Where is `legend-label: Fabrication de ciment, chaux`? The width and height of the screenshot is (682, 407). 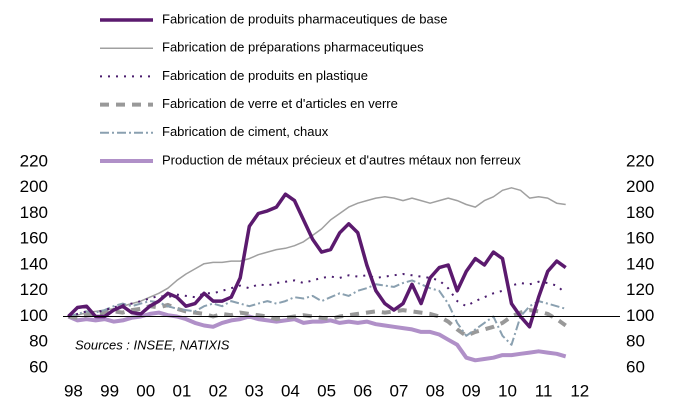
legend-label: Fabrication de ciment, chaux is located at coordinates (245, 131).